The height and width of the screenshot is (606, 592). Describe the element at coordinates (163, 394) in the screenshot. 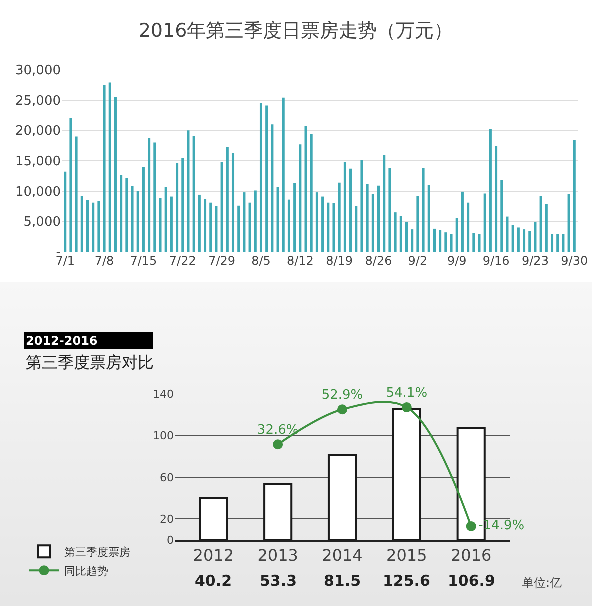

I see `y-tick-label: 140` at that location.